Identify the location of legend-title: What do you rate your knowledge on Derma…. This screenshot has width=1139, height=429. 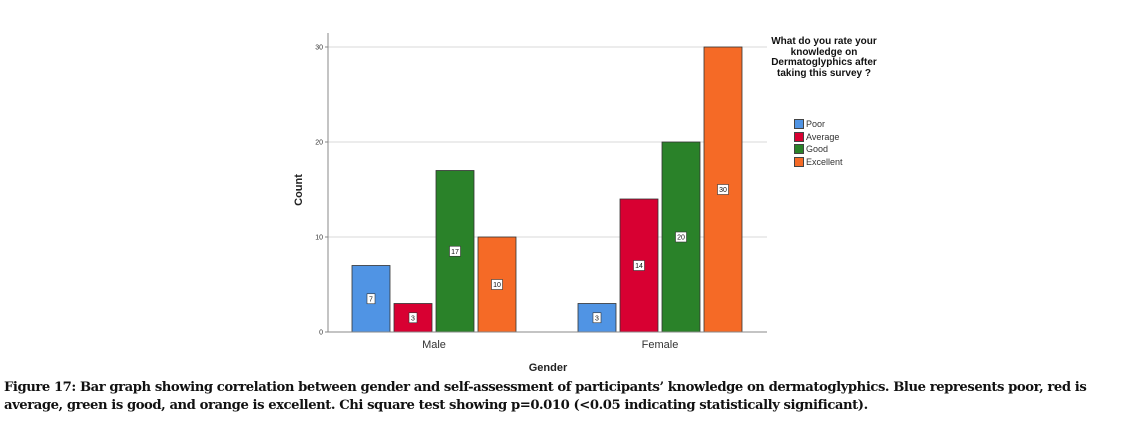
(824, 57).